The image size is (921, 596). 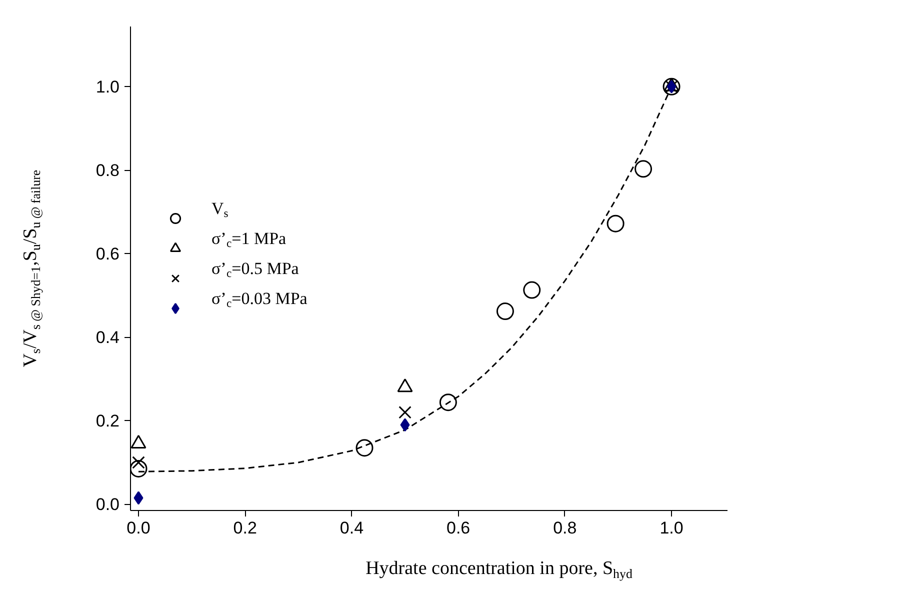 I want to click on x-tick-label: 0.0, so click(x=138, y=528).